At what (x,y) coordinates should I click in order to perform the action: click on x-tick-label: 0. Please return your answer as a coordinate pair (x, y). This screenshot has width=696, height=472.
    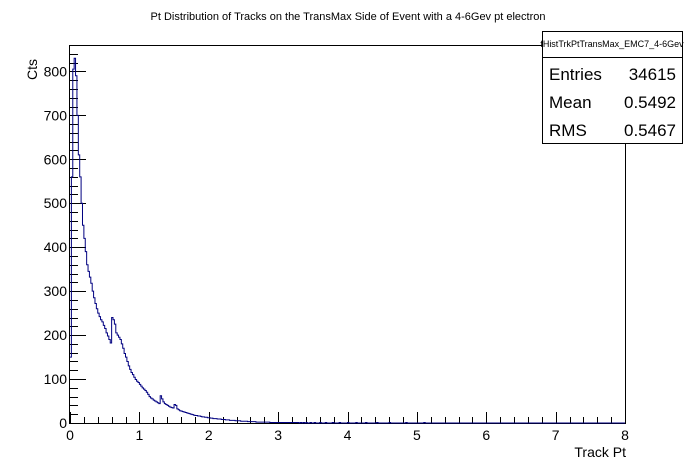
    Looking at the image, I should click on (70, 435).